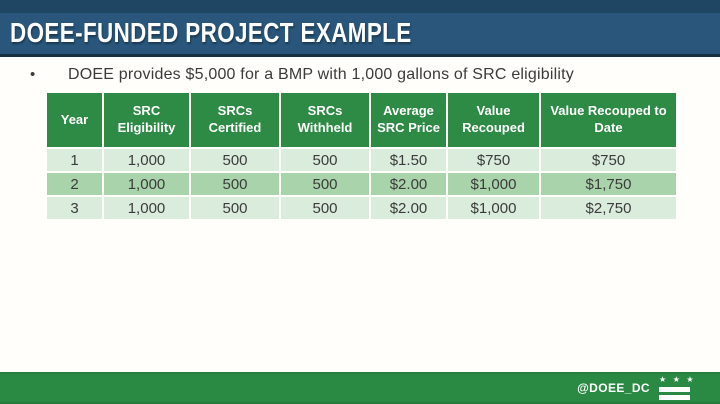 This screenshot has height=404, width=720. I want to click on table-row: 1 1,000 500 500 $1.50 $750 $750, so click(361, 160).